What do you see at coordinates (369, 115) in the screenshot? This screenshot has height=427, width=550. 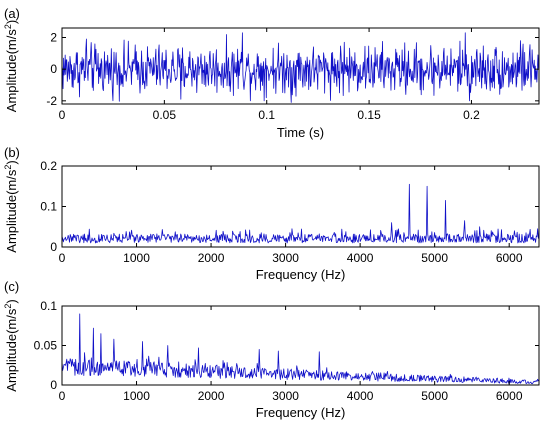 I see `x-tick-label: 0.15` at bounding box center [369, 115].